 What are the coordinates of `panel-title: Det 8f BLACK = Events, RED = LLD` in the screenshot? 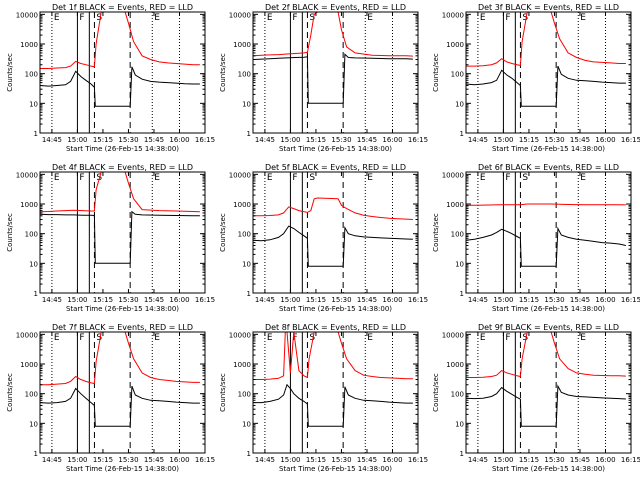 It's located at (335, 327).